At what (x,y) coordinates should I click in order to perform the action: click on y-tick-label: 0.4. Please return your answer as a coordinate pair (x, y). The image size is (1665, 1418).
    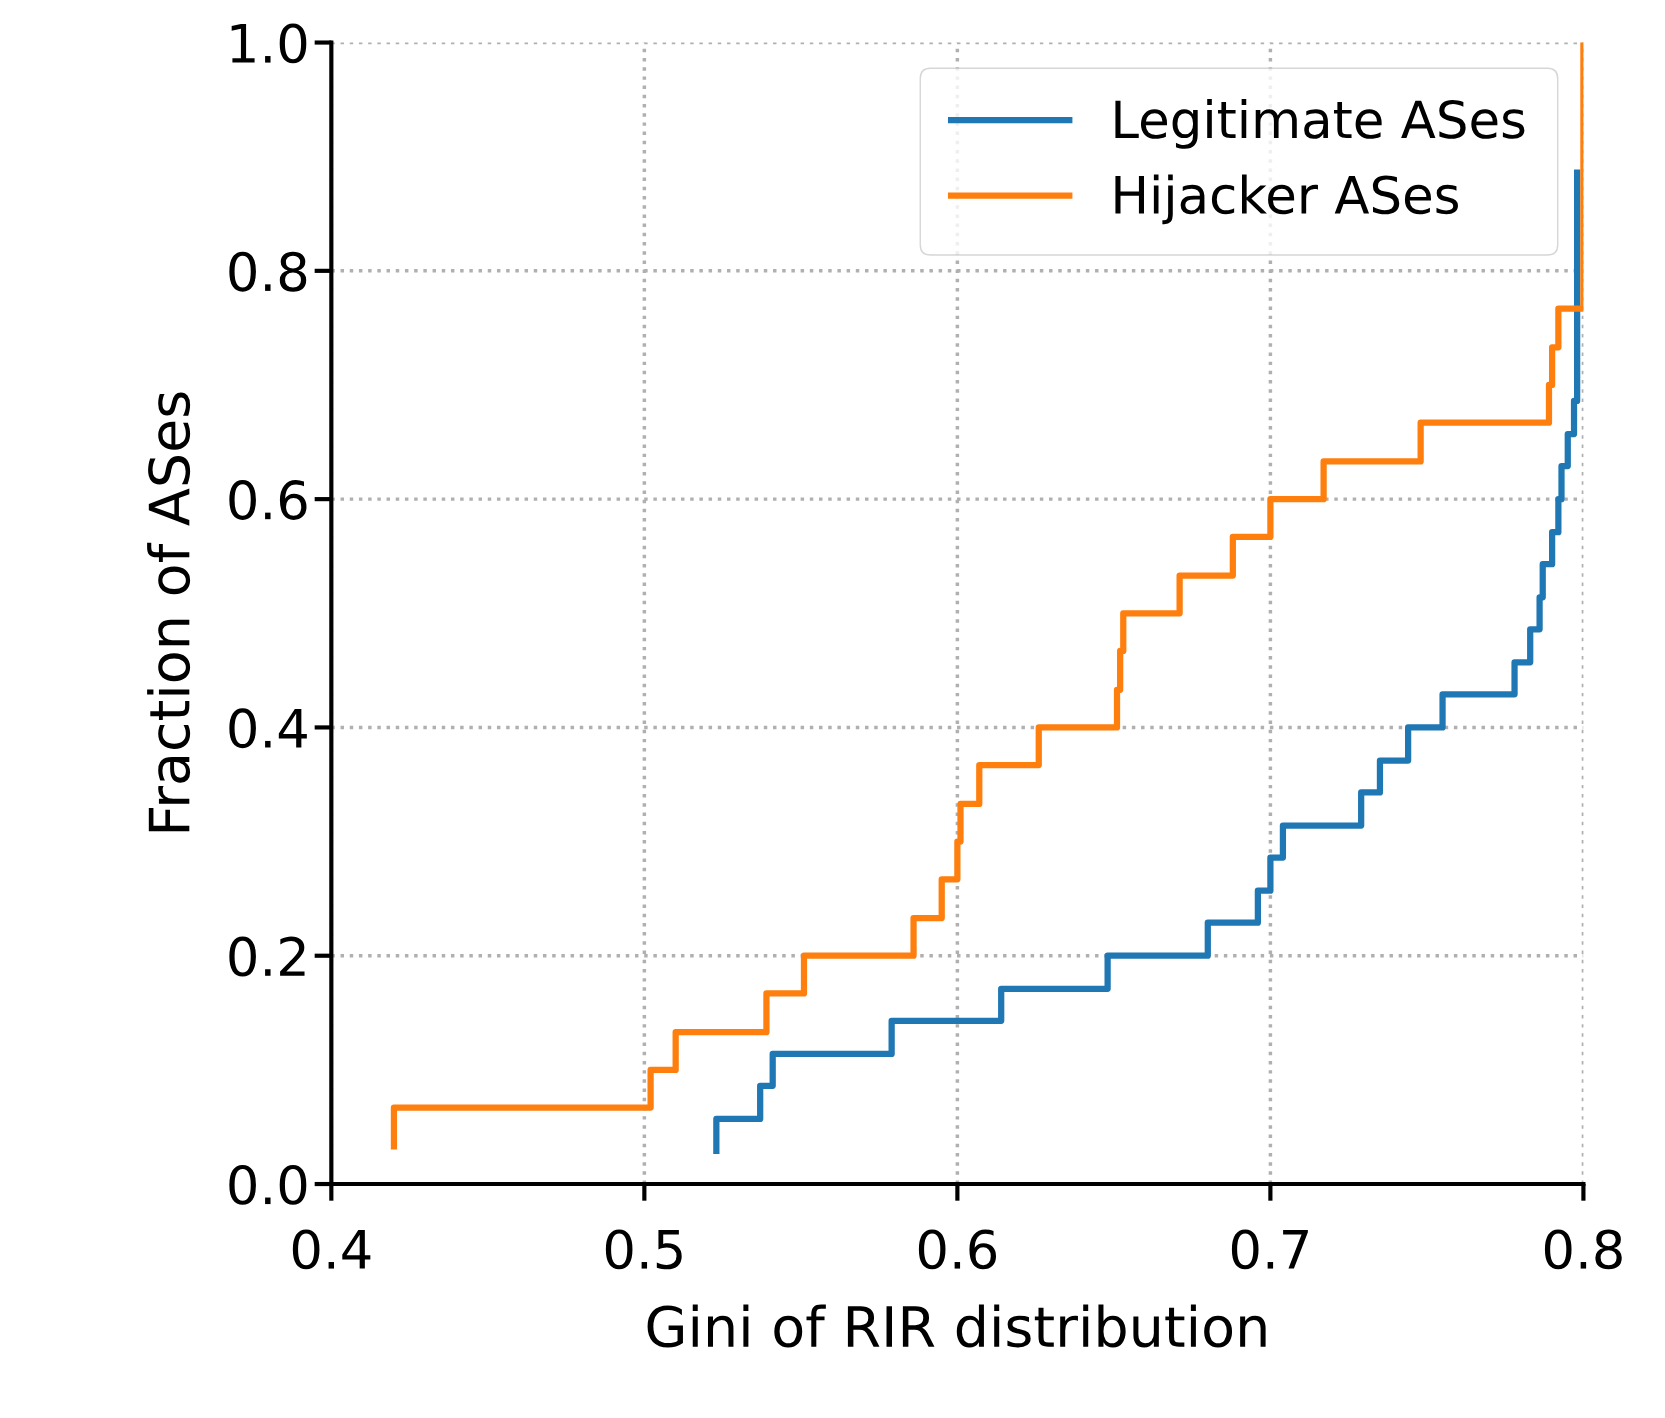
    Looking at the image, I should click on (268, 728).